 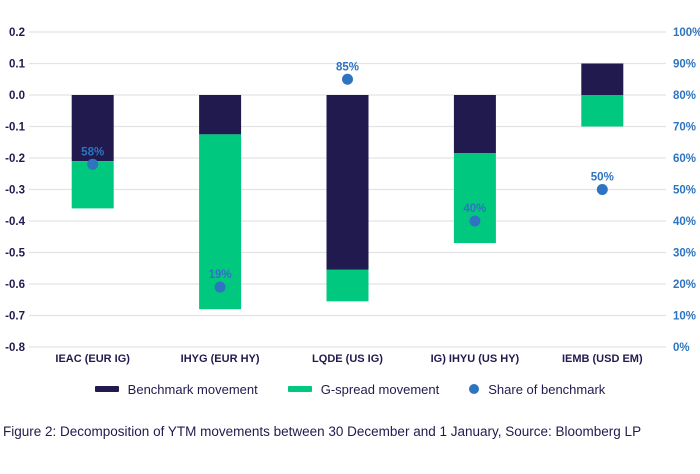 What do you see at coordinates (474, 209) in the screenshot?
I see `share-of-benchmark-value-label: 40%` at bounding box center [474, 209].